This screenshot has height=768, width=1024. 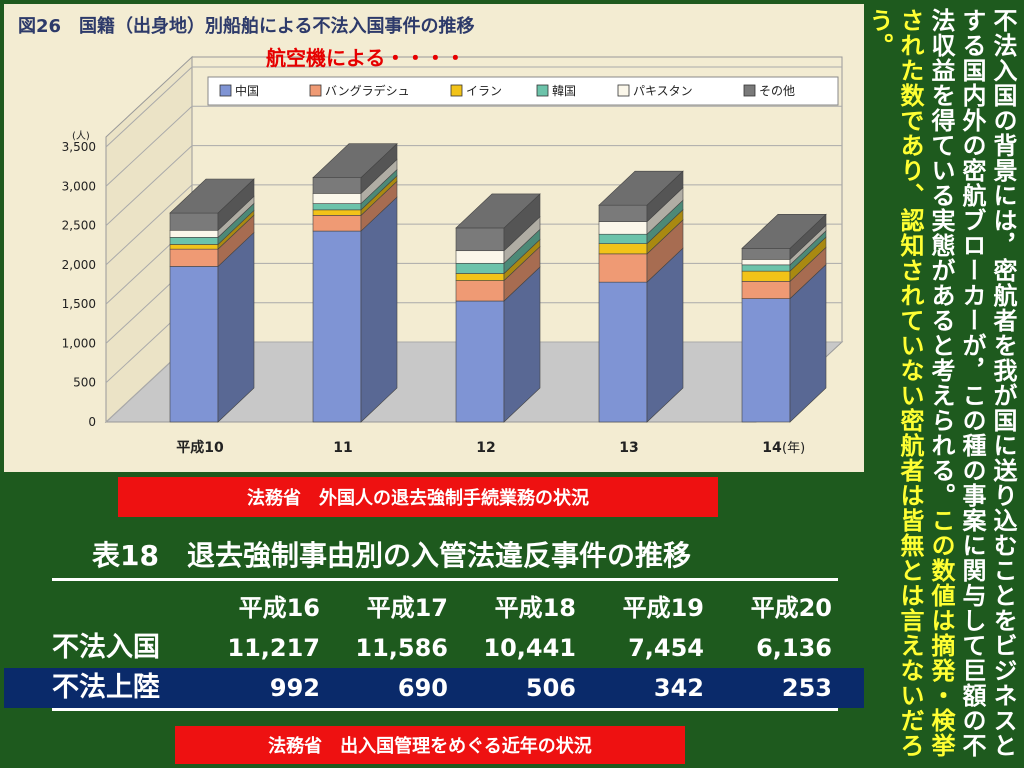 What do you see at coordinates (200, 447) in the screenshot?
I see `x-tick-label: 平成10` at bounding box center [200, 447].